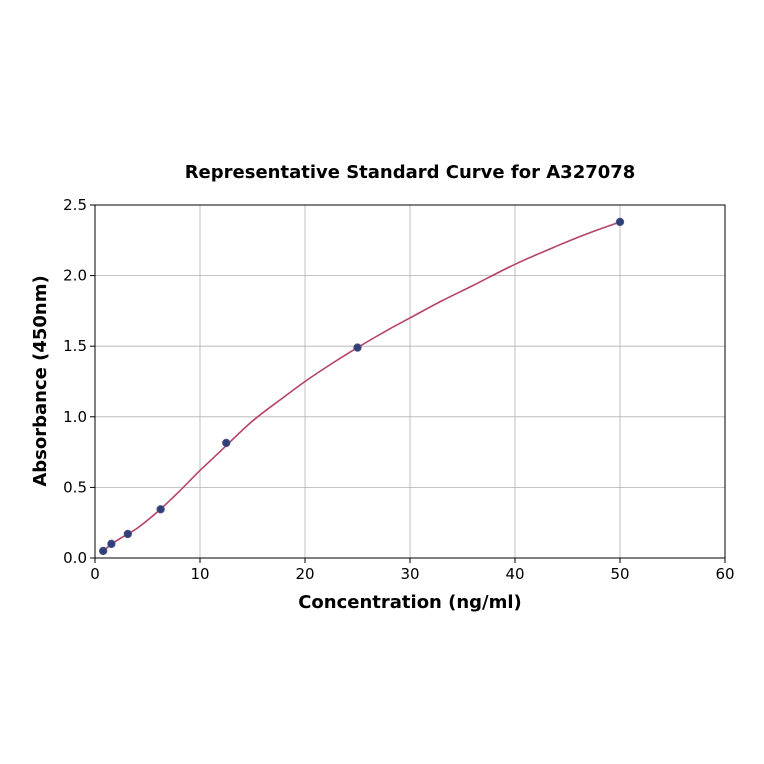 The height and width of the screenshot is (764, 764). Describe the element at coordinates (619, 574) in the screenshot. I see `x-tick-label: 50` at that location.